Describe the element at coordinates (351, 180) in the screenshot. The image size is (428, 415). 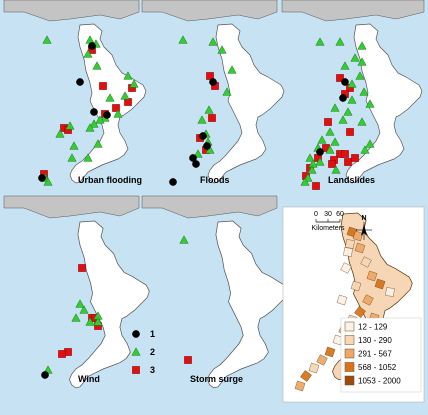
I see `panel-title: Landslides` at that location.